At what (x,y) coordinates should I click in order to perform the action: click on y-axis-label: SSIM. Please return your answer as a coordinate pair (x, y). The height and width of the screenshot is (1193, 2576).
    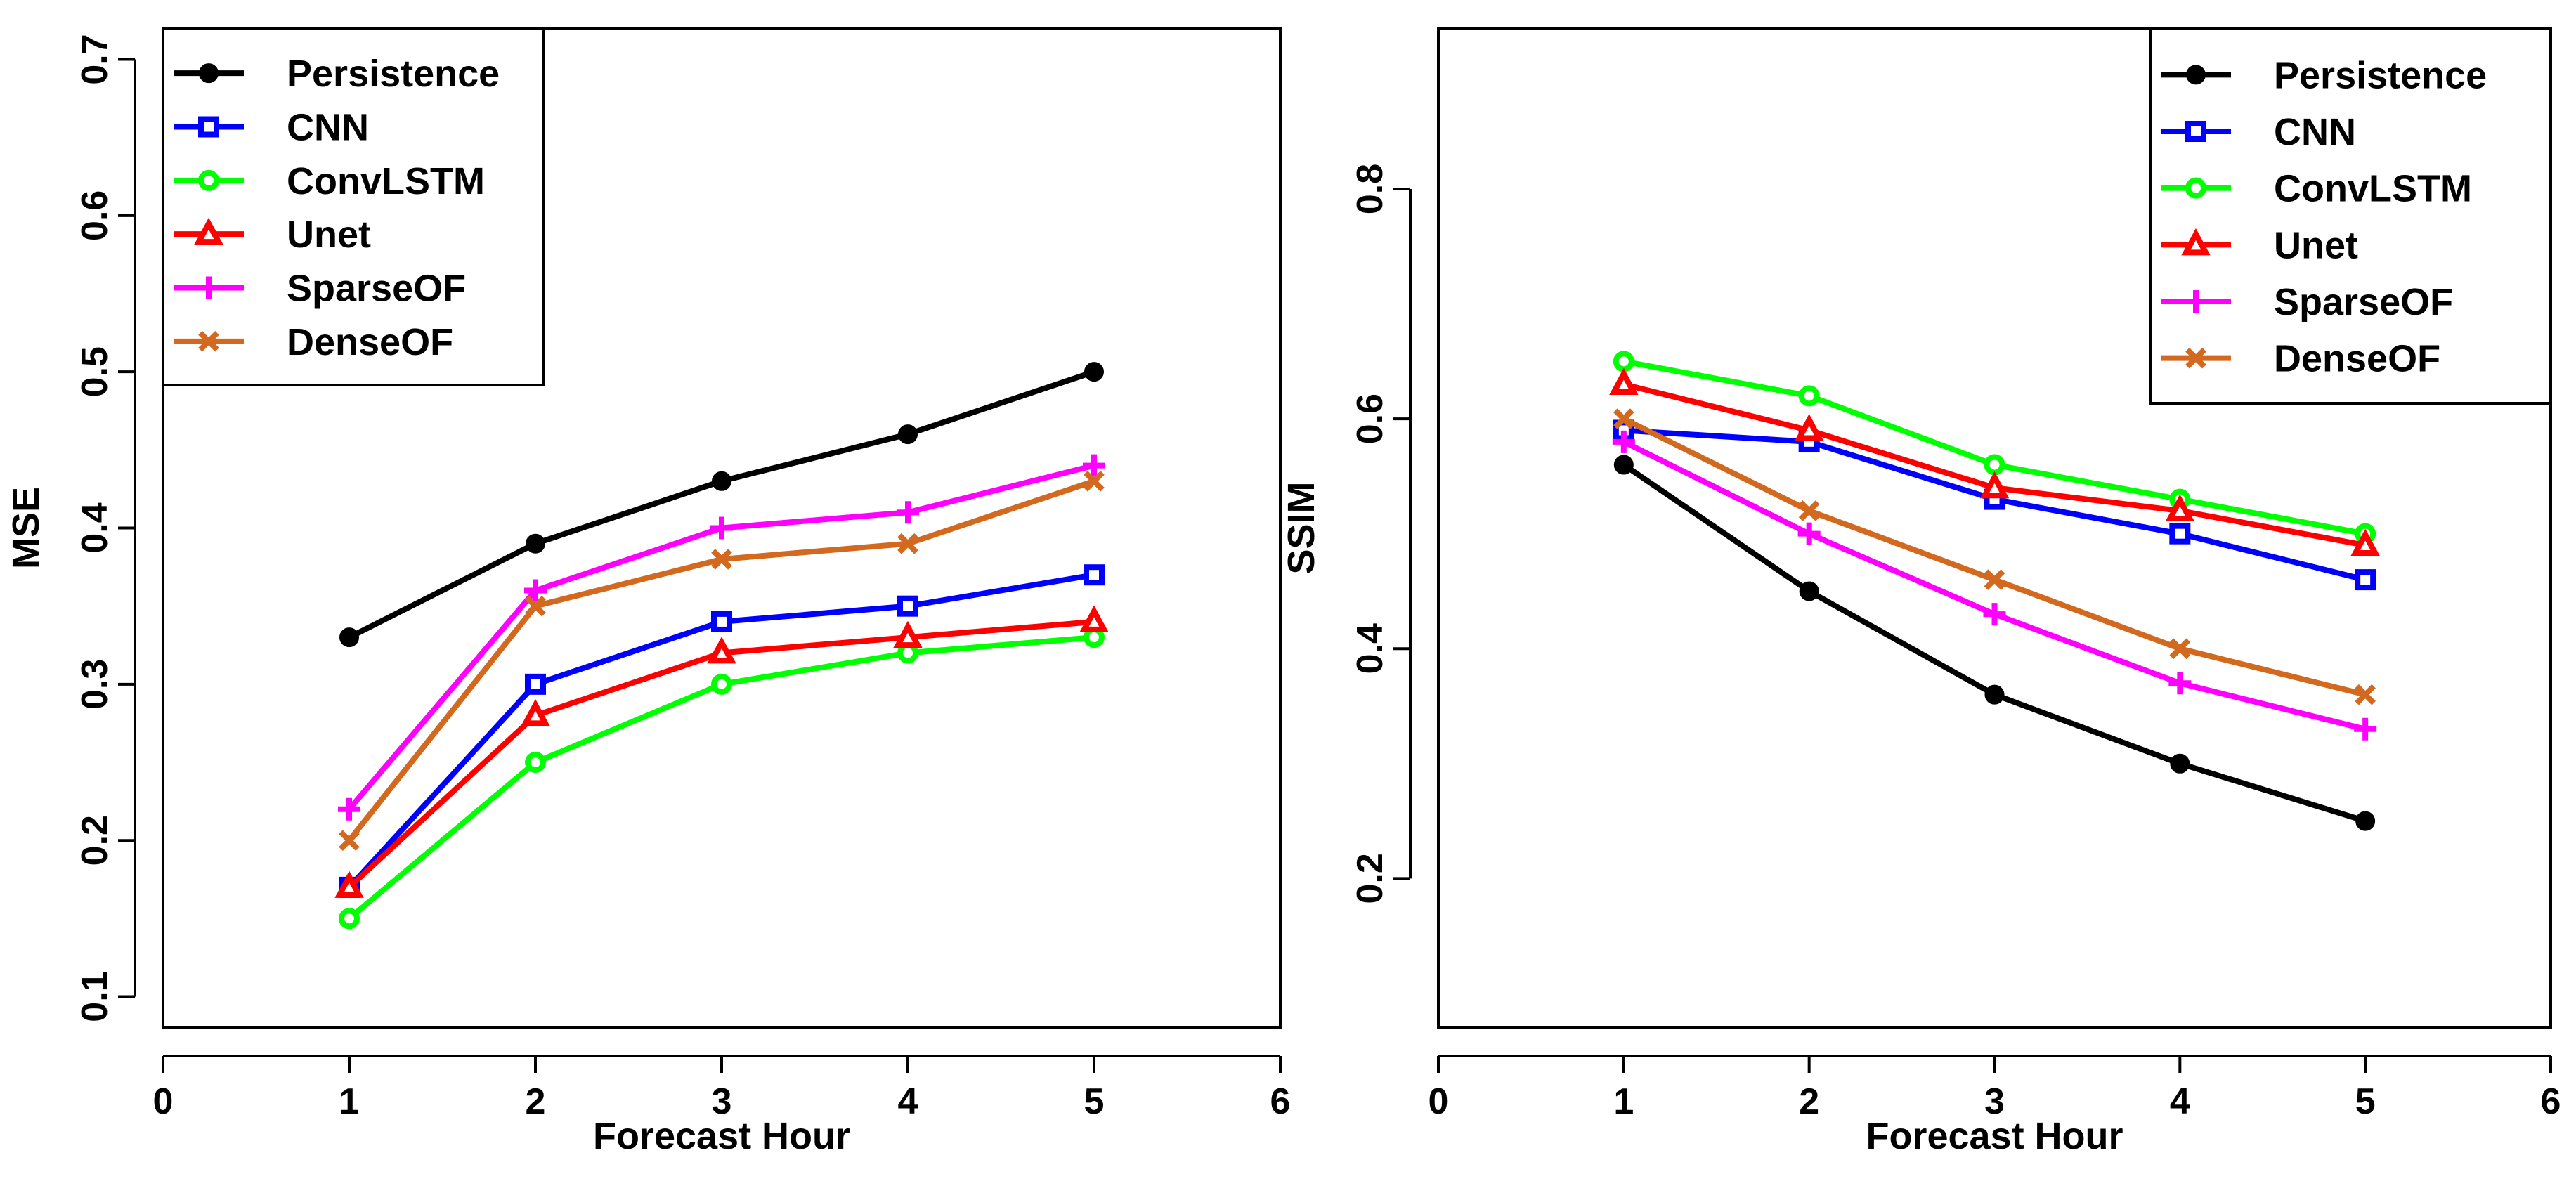
    Looking at the image, I should click on (1301, 527).